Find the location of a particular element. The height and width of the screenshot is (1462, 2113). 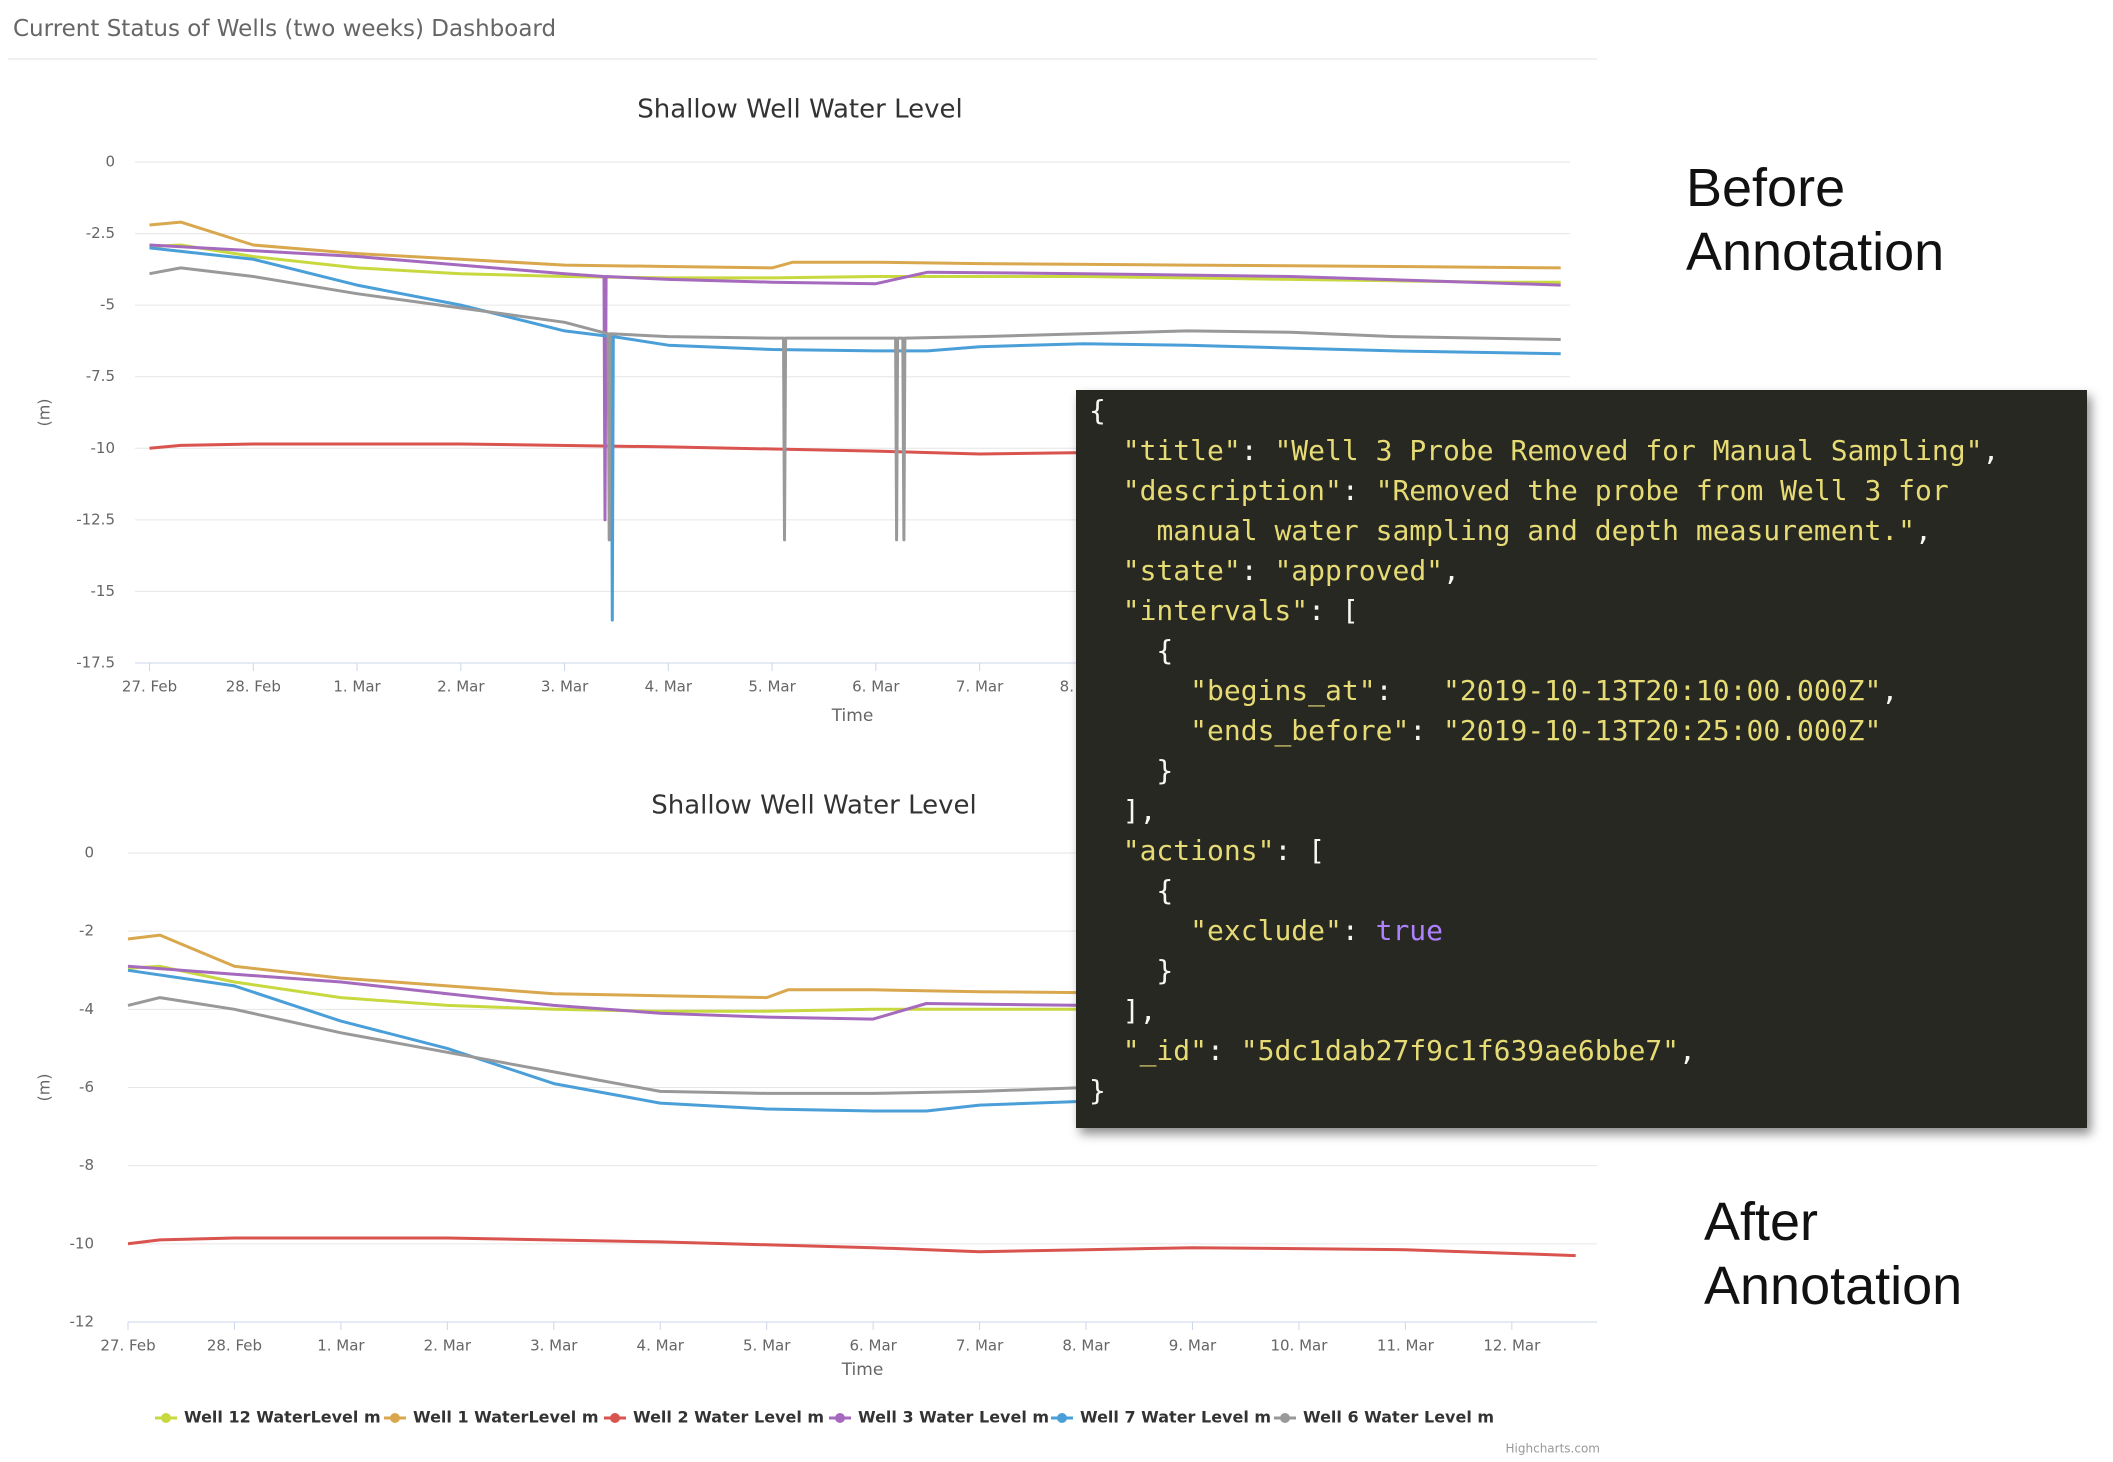

y-tick-label: -7.5 is located at coordinates (100, 376).